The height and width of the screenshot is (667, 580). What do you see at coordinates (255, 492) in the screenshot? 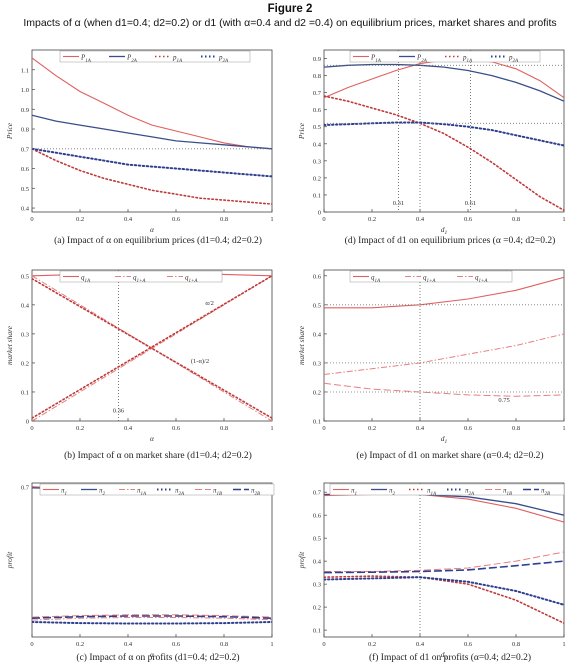
I see `legend-label: π2B` at bounding box center [255, 492].